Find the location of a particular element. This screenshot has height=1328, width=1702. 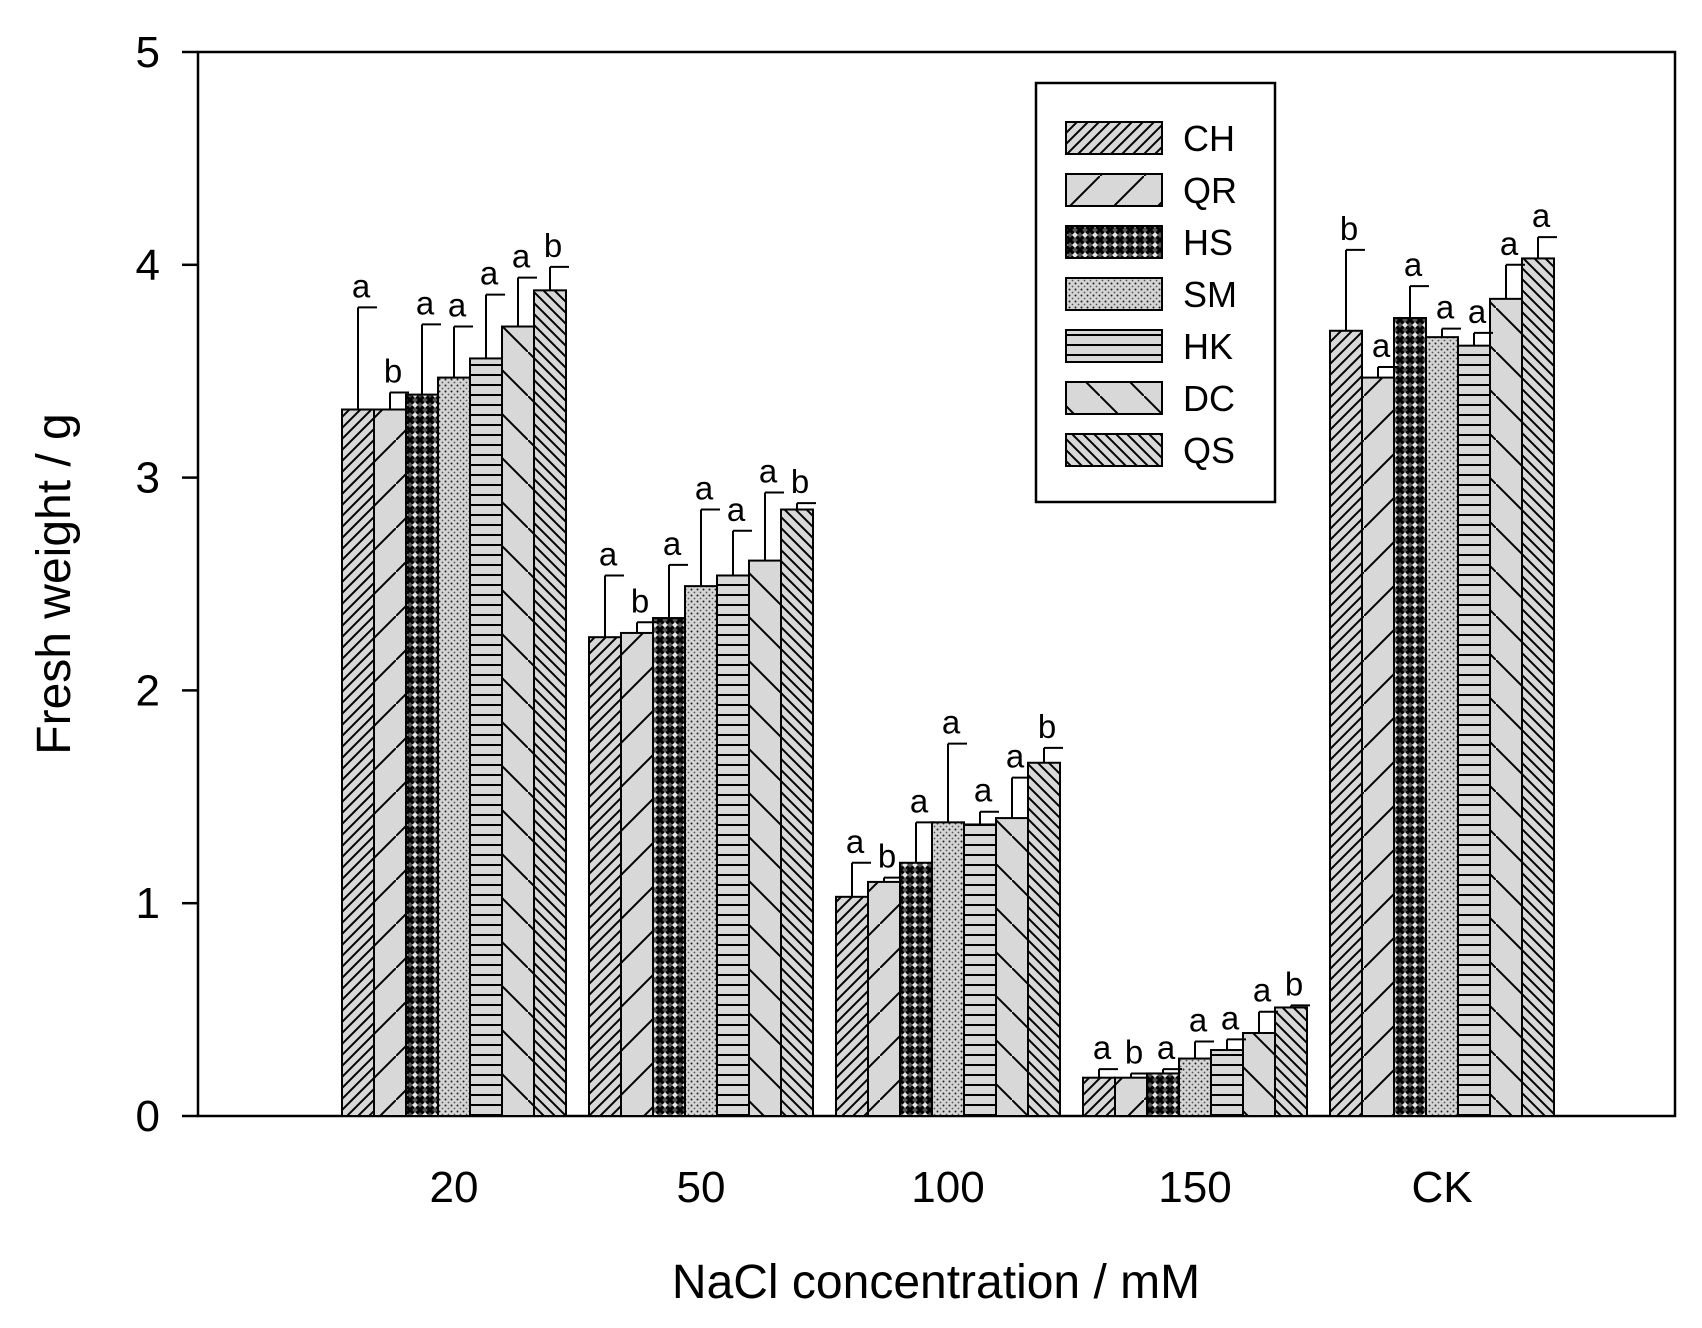

legend-swatch-sm is located at coordinates (1114, 294).